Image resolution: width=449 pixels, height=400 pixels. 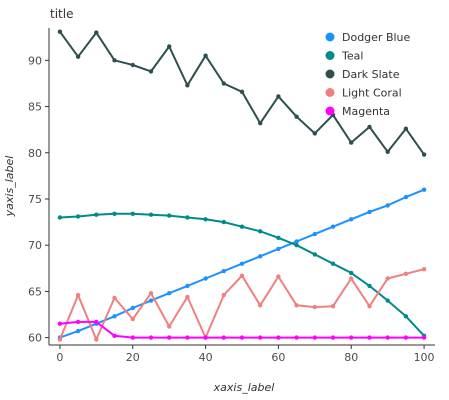 I want to click on legend-label: Dodger Blue, so click(x=376, y=37).